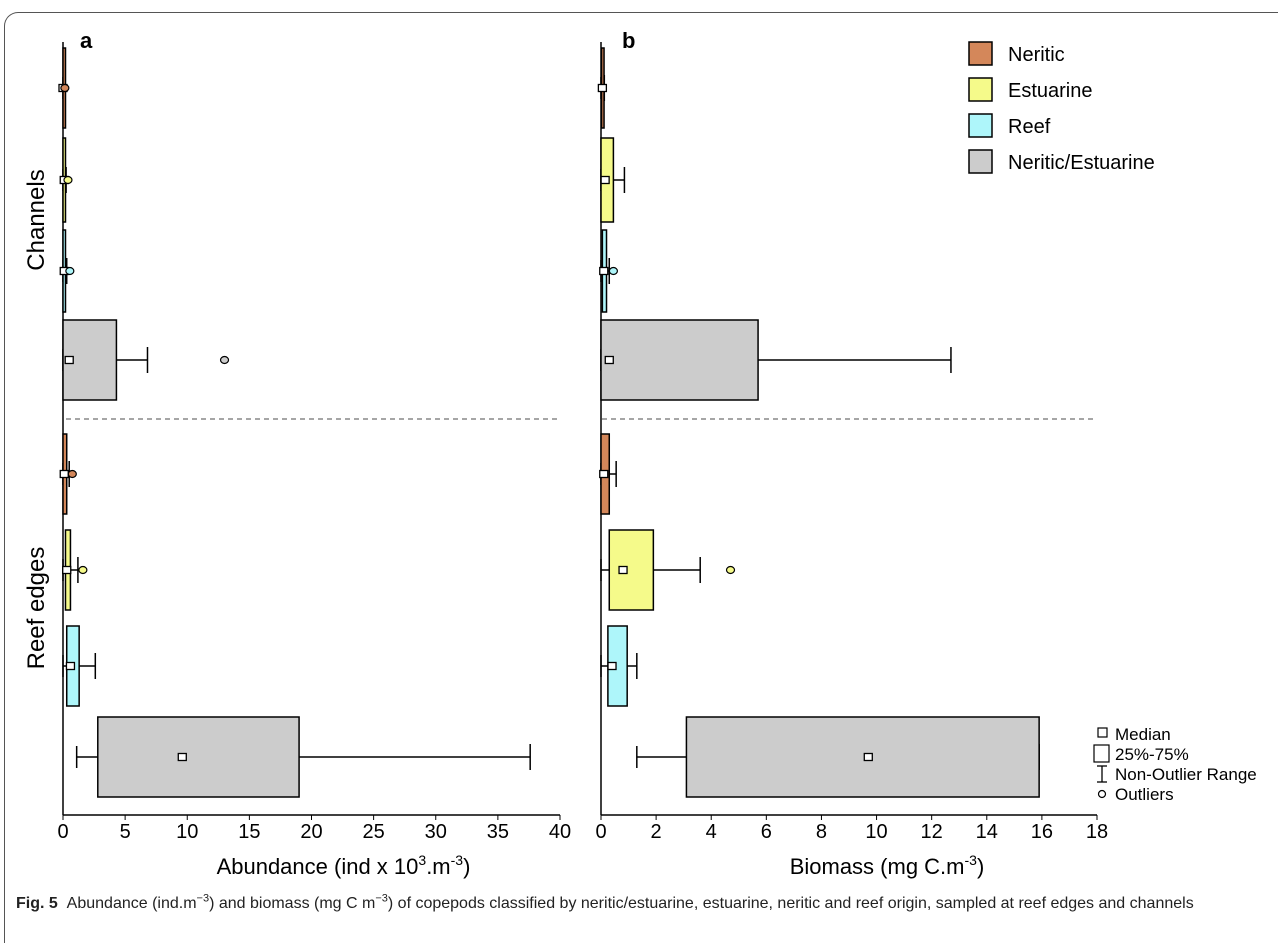  Describe the element at coordinates (1050, 91) in the screenshot. I see `legend-label-estuarine: Estuarine` at that location.